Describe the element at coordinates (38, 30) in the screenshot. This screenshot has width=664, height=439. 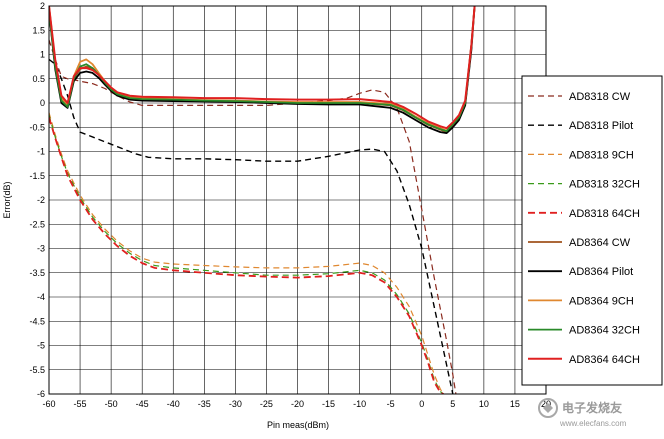
I see `y-tick-label: 1.5` at that location.